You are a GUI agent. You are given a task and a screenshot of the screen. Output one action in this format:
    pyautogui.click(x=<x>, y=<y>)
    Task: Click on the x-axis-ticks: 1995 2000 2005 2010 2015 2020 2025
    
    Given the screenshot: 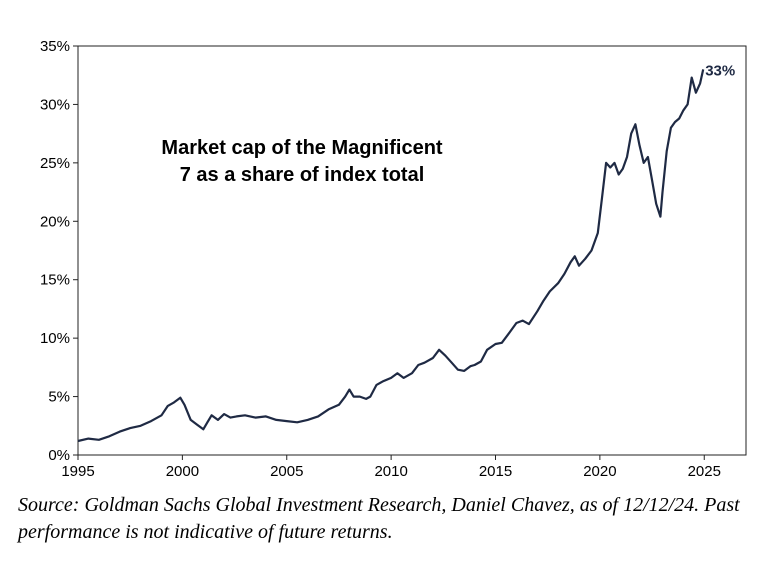 What is the action you would take?
    pyautogui.click(x=391, y=467)
    